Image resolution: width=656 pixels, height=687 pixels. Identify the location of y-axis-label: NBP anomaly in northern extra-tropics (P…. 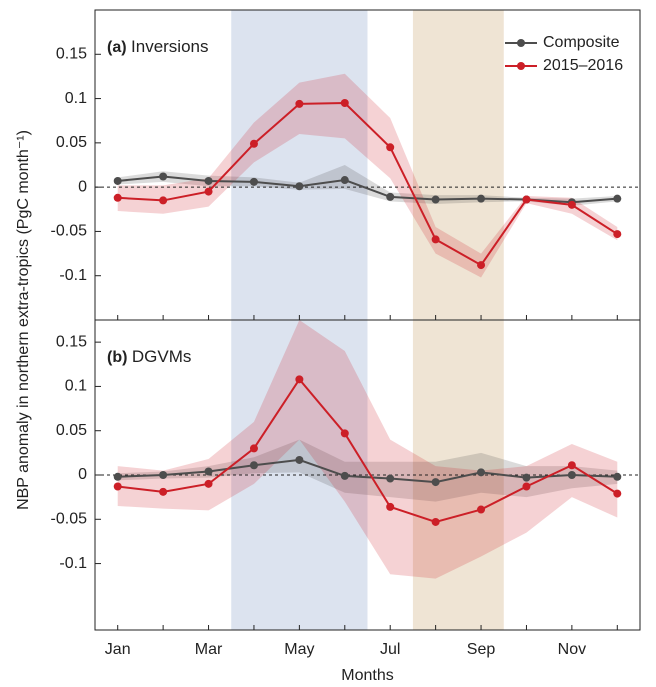
(23, 320).